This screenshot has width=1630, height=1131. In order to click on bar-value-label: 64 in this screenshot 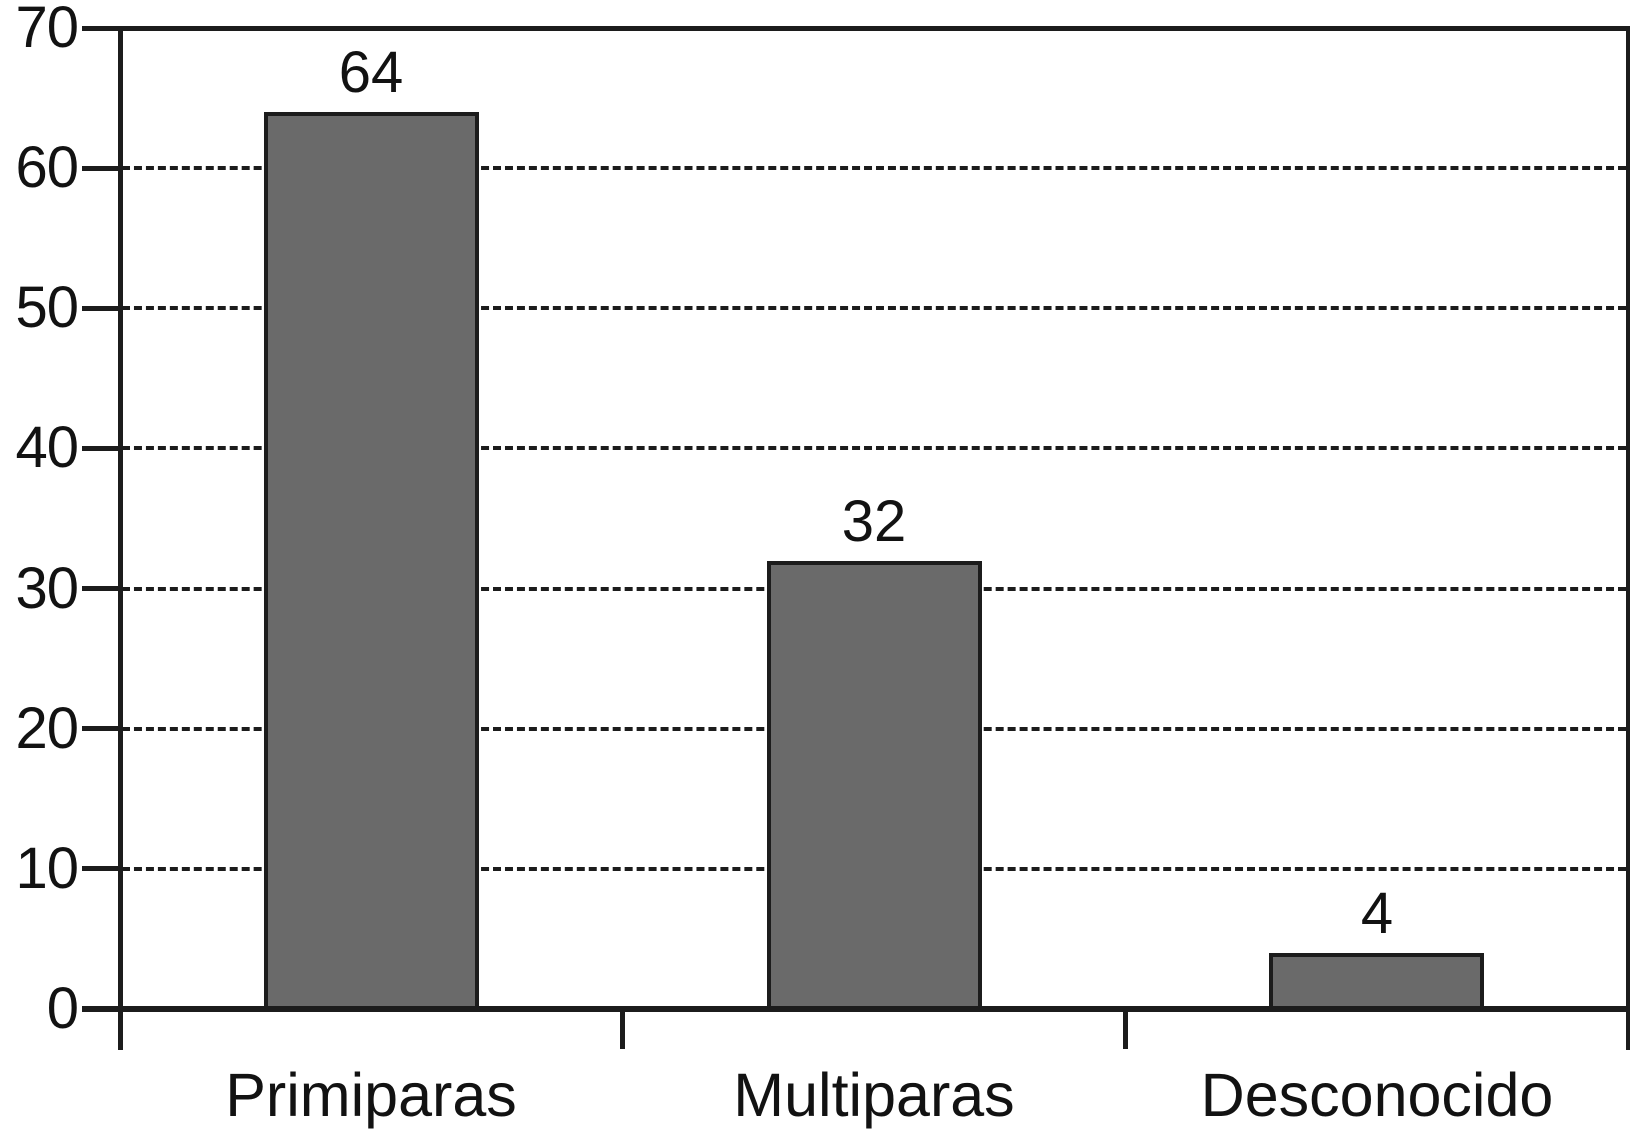, I will do `click(371, 72)`.